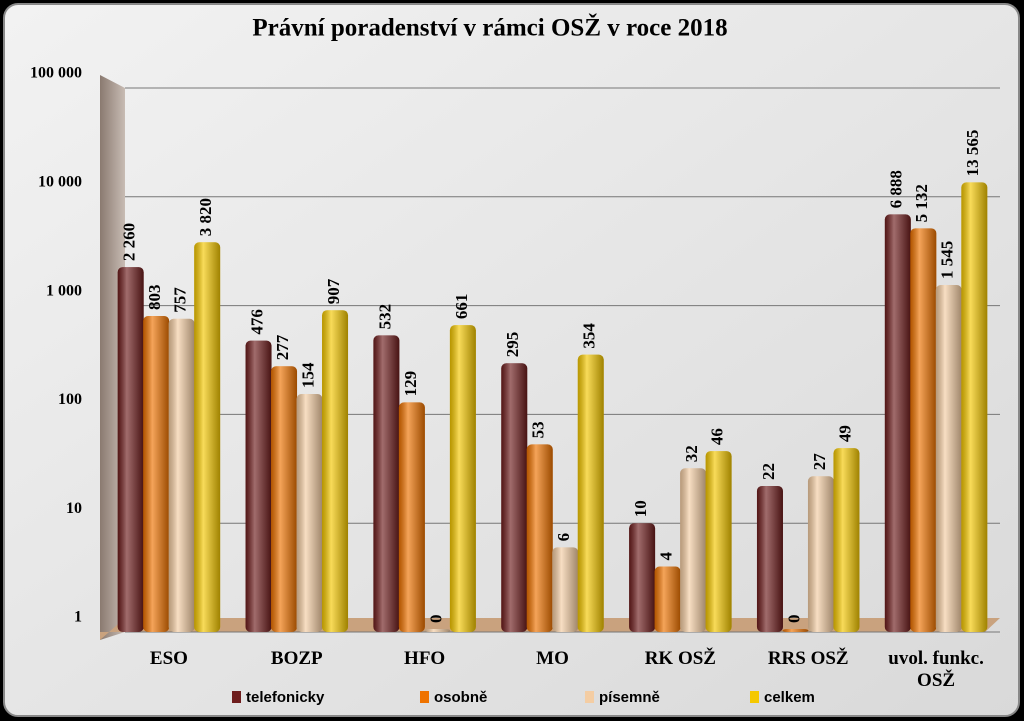 The width and height of the screenshot is (1024, 721). Describe the element at coordinates (629, 697) in the screenshot. I see `legend-label: písemně` at that location.